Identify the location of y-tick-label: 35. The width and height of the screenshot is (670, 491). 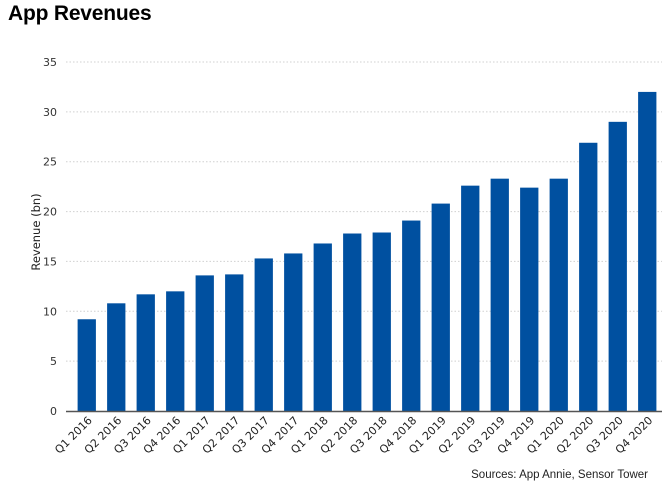
(50, 62).